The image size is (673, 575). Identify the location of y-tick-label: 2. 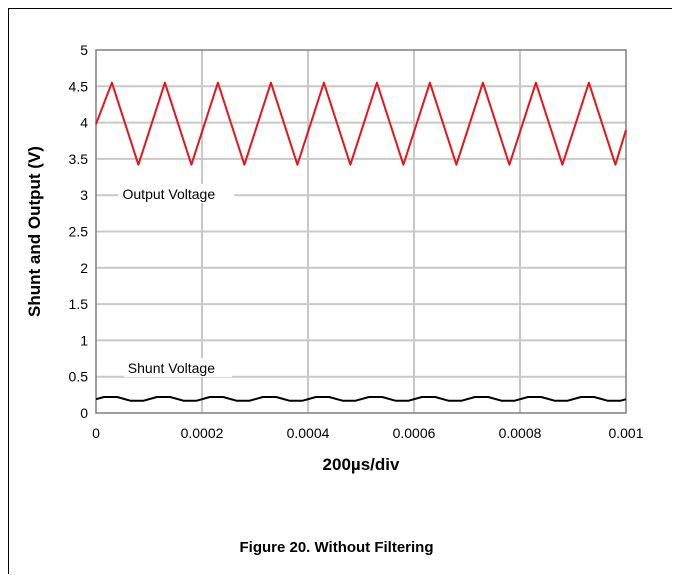
(84, 268).